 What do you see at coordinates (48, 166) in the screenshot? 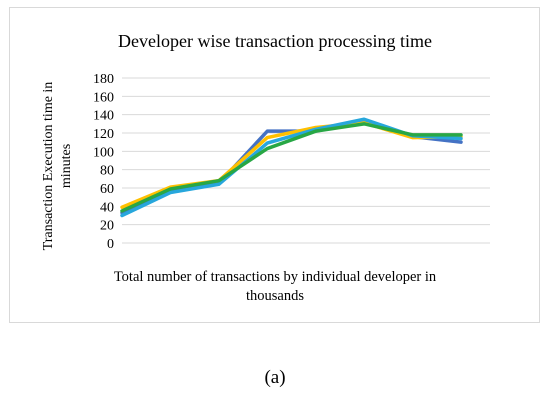
I see `y-axis-label-line-1: Transaction Execution time in` at bounding box center [48, 166].